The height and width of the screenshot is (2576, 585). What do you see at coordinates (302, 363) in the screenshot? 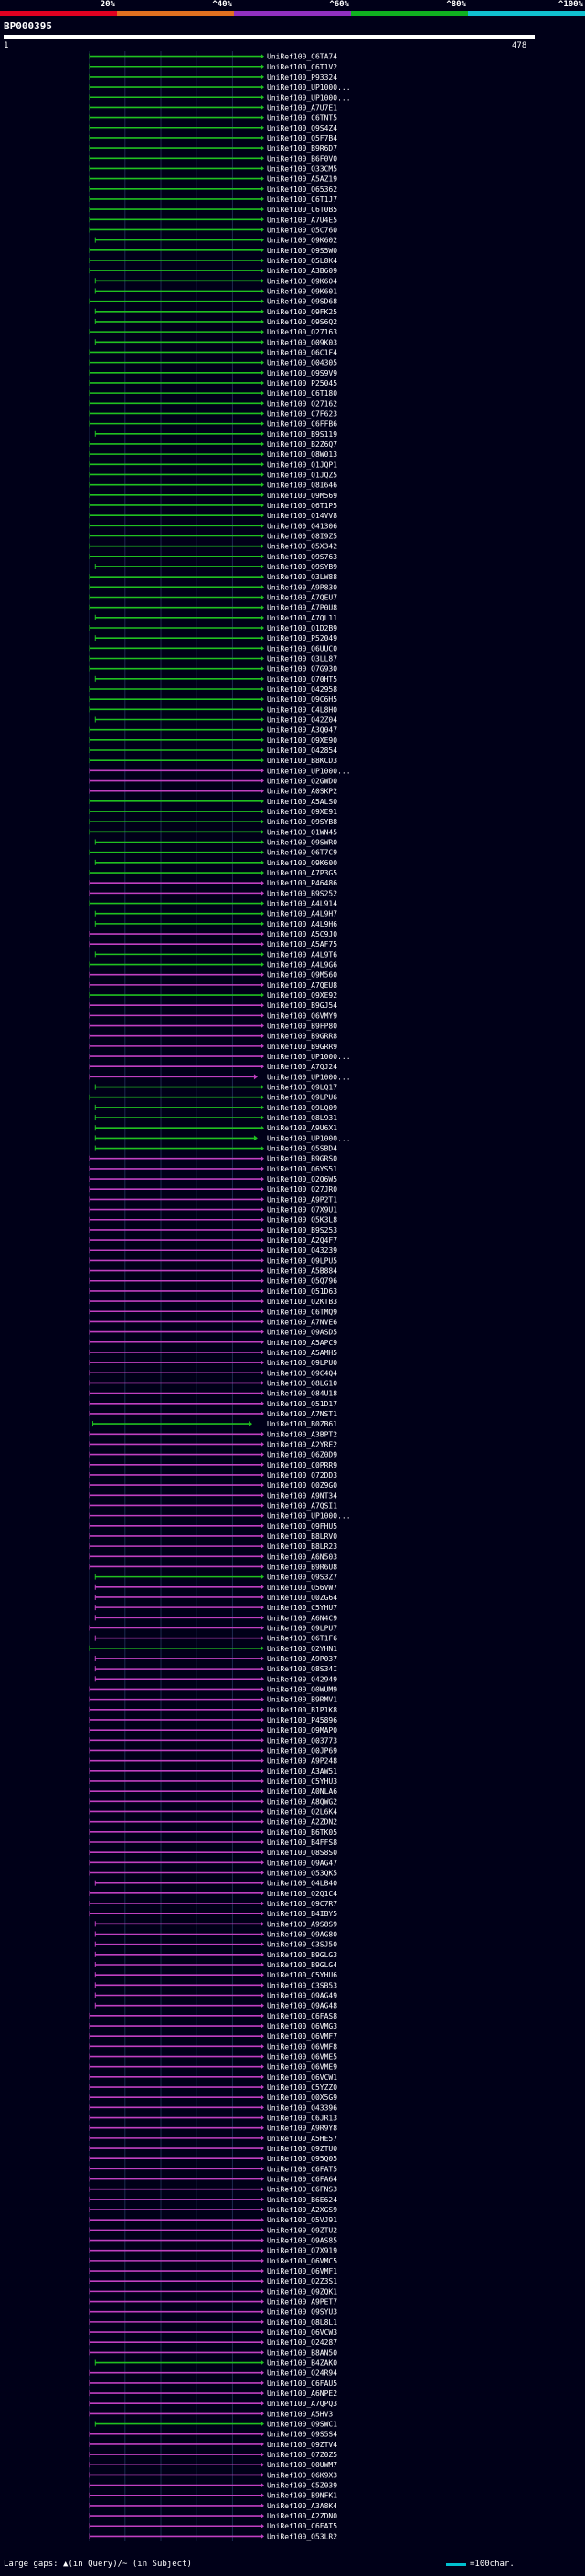
I see `hit-label: UniRef100_Q04305` at bounding box center [302, 363].